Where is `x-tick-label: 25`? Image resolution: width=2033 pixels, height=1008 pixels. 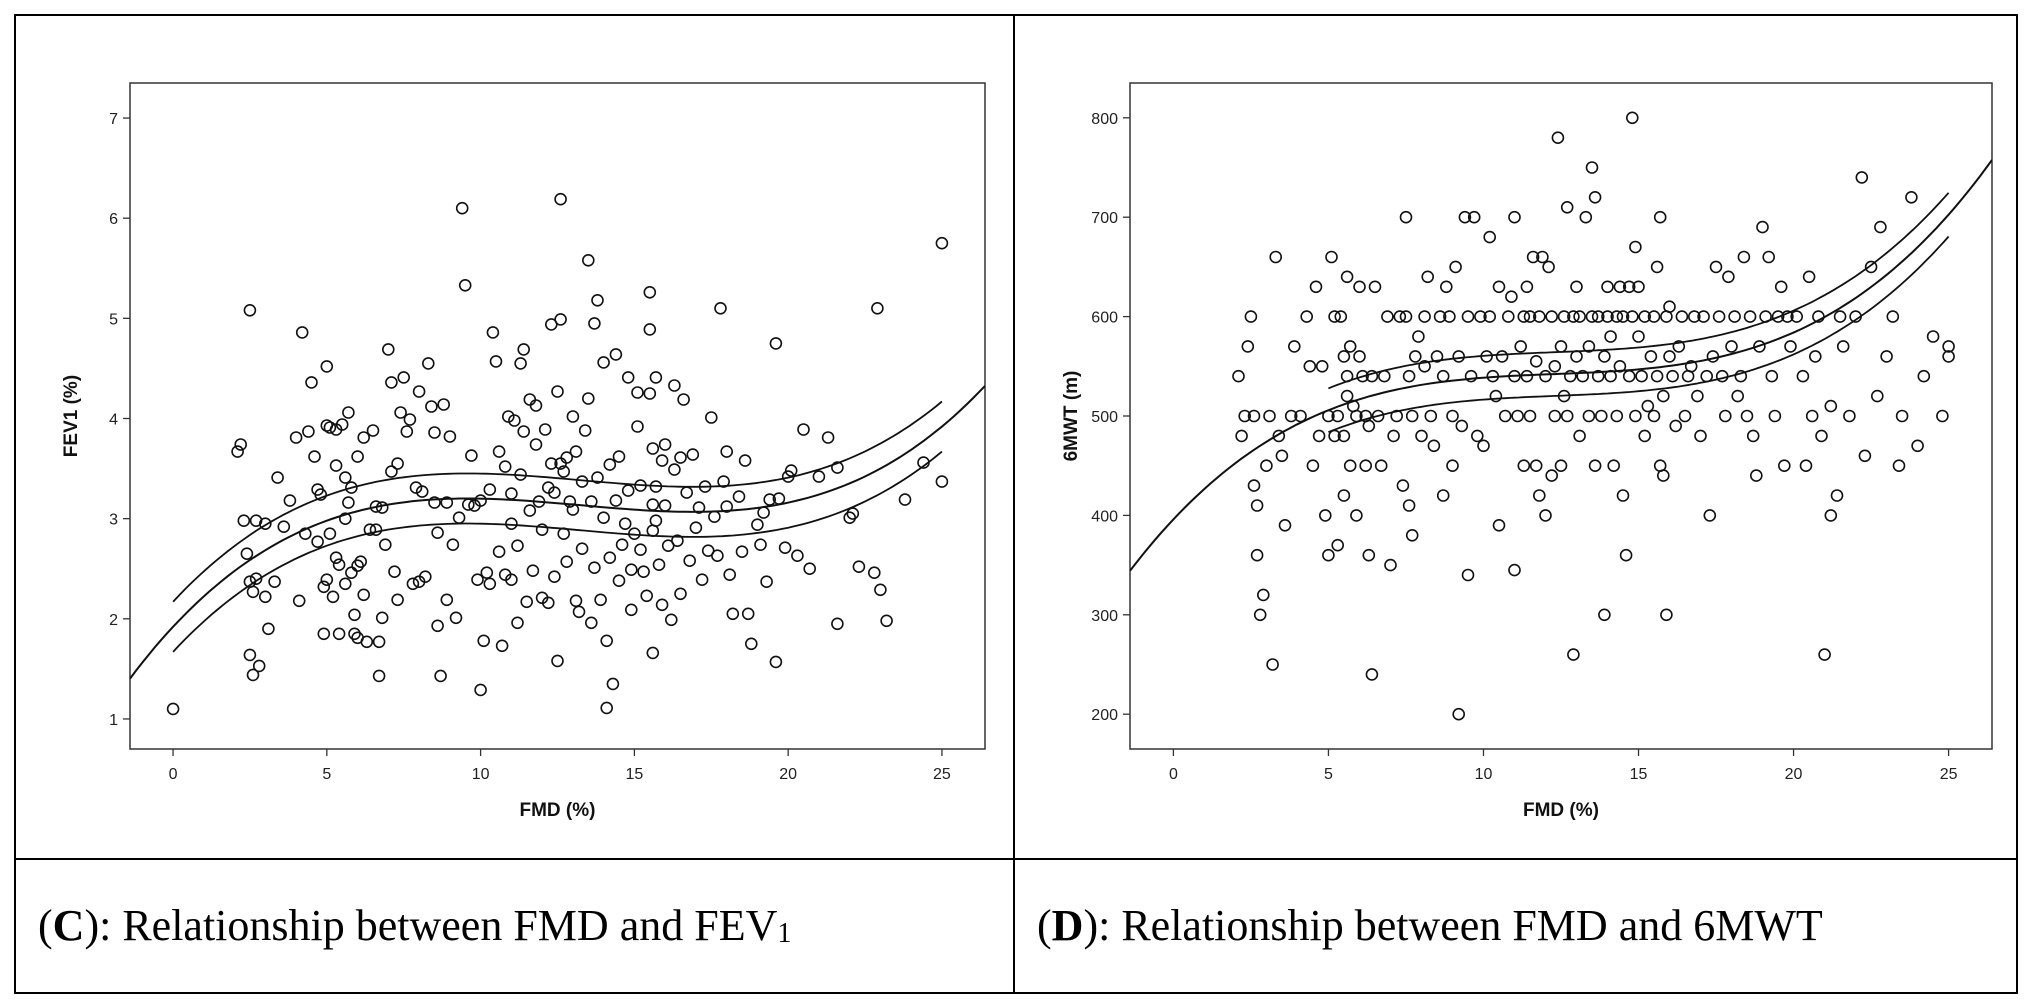 x-tick-label: 25 is located at coordinates (942, 774).